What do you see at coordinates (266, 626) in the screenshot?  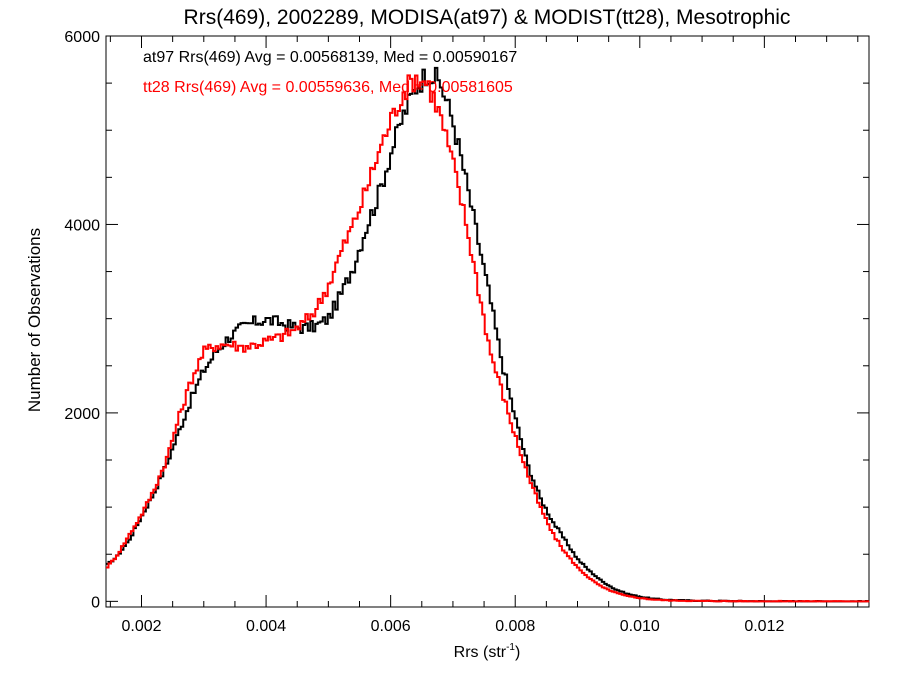 I see `x-tick-label-1: 0.004` at bounding box center [266, 626].